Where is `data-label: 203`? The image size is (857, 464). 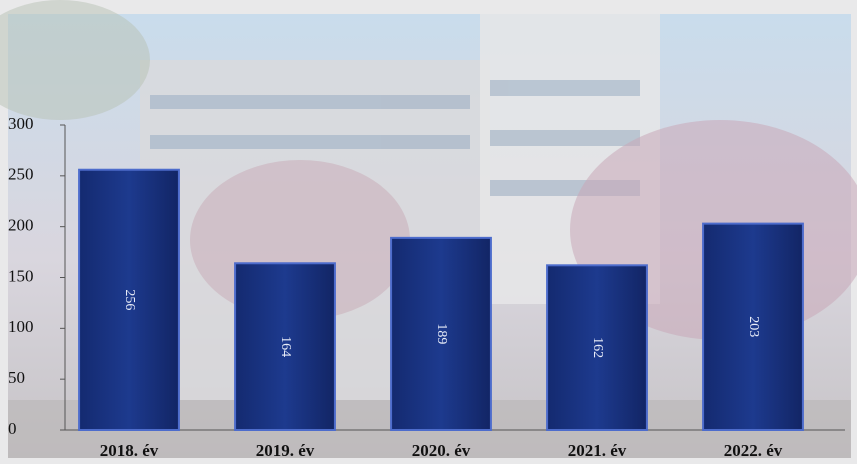 data-label: 203 is located at coordinates (753, 326).